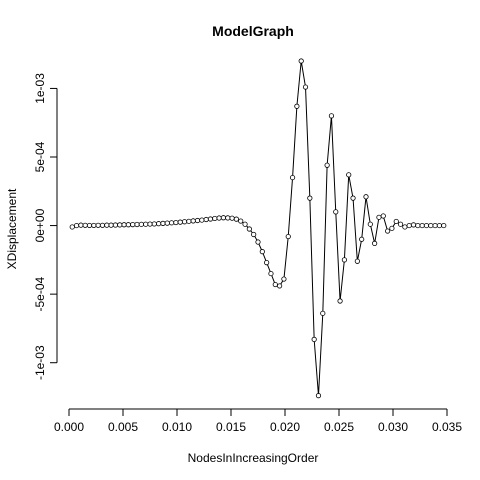 This screenshot has height=480, width=480. What do you see at coordinates (339, 427) in the screenshot?
I see `x-tick-label: 0.025` at bounding box center [339, 427].